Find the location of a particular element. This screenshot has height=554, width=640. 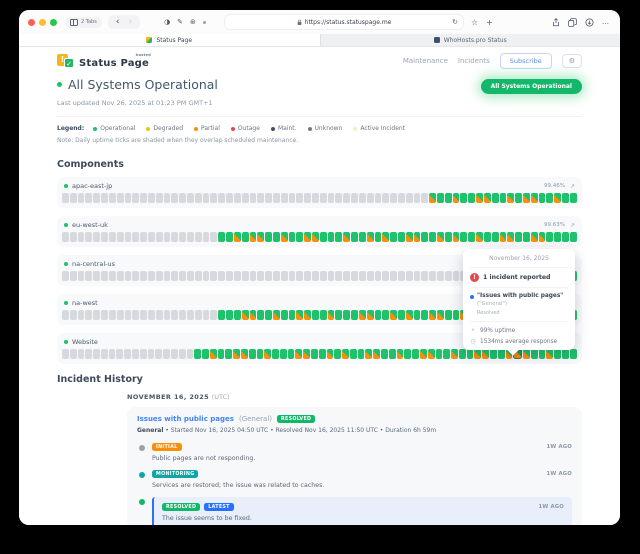

address-bar: https://status.statuspage.me ↻ is located at coordinates (344, 22).